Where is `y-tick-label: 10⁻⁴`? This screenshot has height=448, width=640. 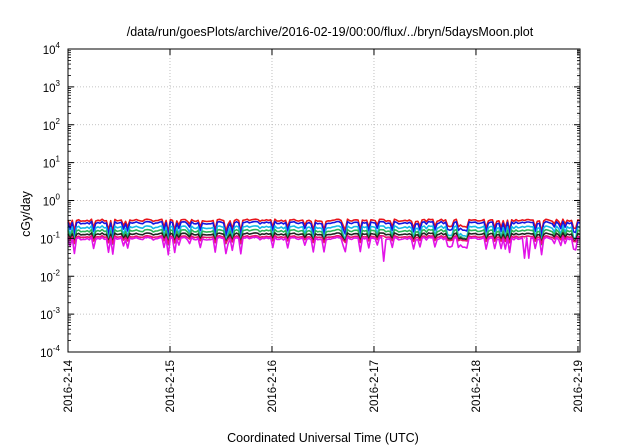
y-tick-label: 10⁻⁴ is located at coordinates (50, 352).